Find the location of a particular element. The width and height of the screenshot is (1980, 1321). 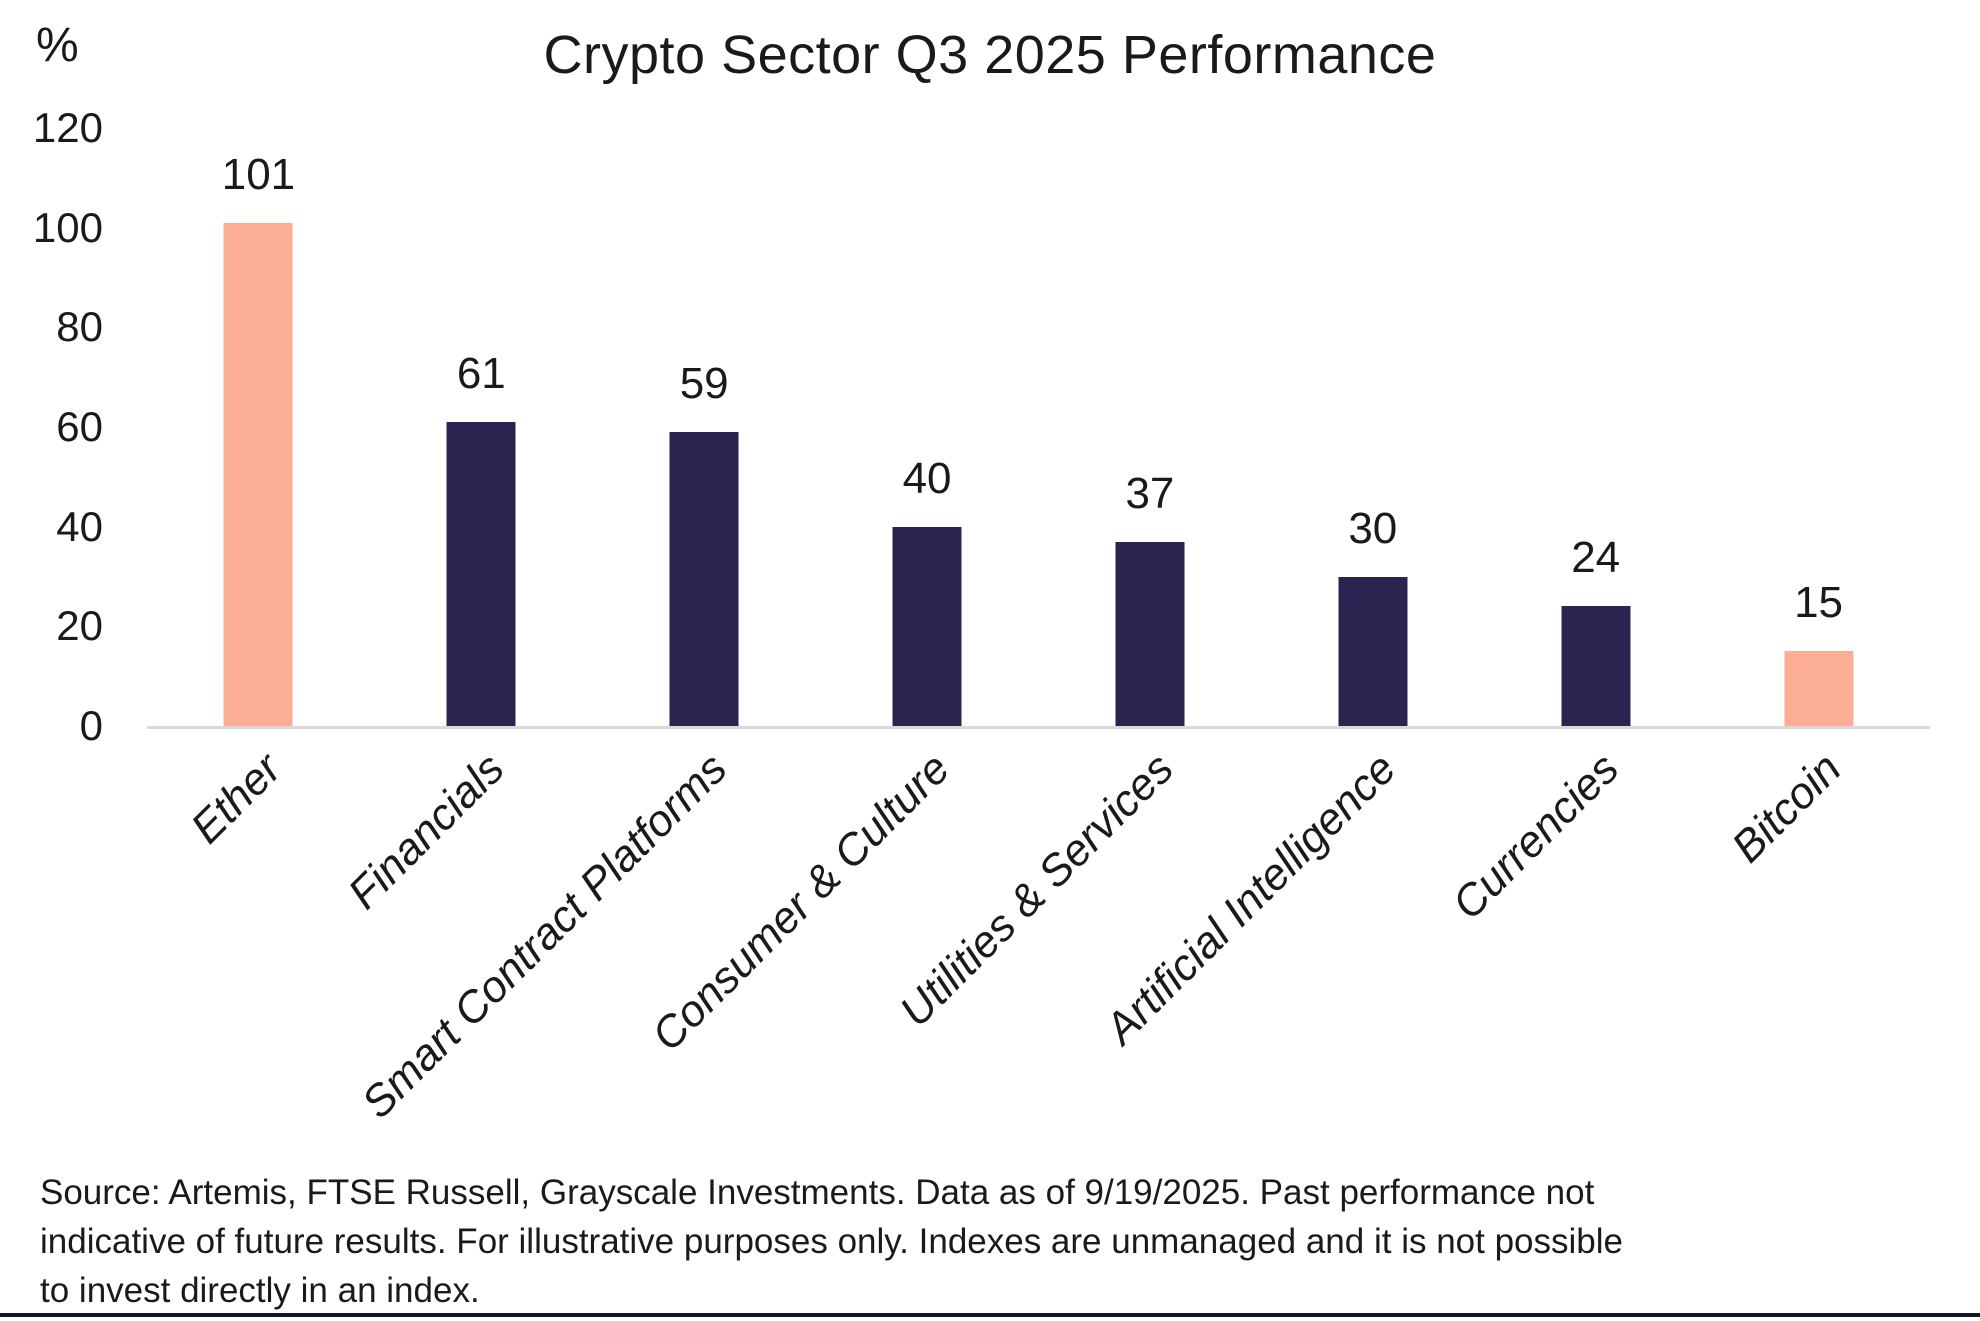

bottom-border-rule is located at coordinates (990, 1315).